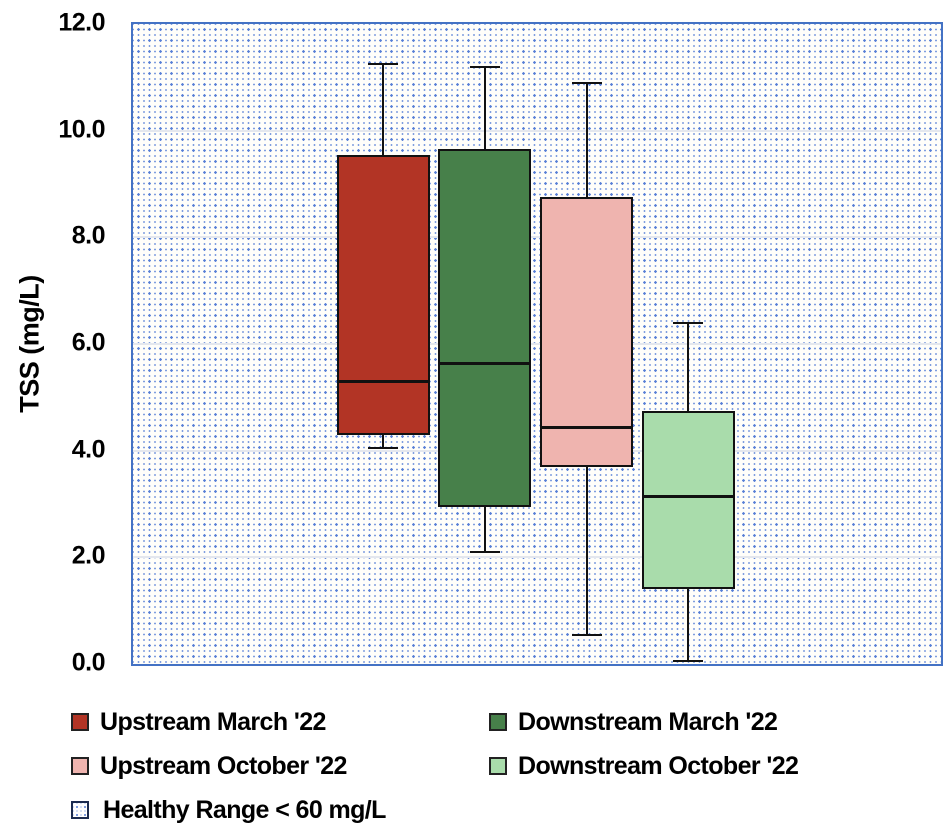  What do you see at coordinates (506, 810) in the screenshot?
I see `legend-item-healthy-range: Healthy Range < 60 mg/L` at bounding box center [506, 810].